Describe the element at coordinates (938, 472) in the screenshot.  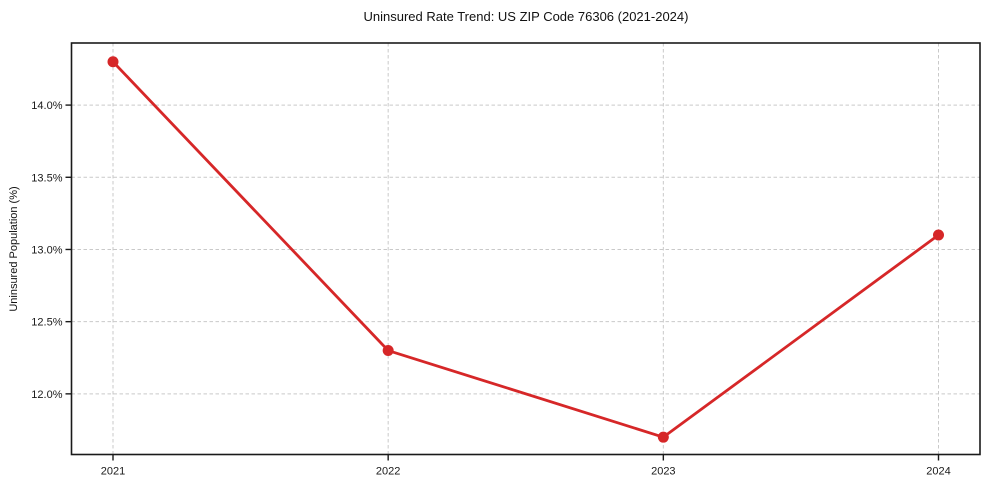
I see `x-tick-label: 2024` at that location.